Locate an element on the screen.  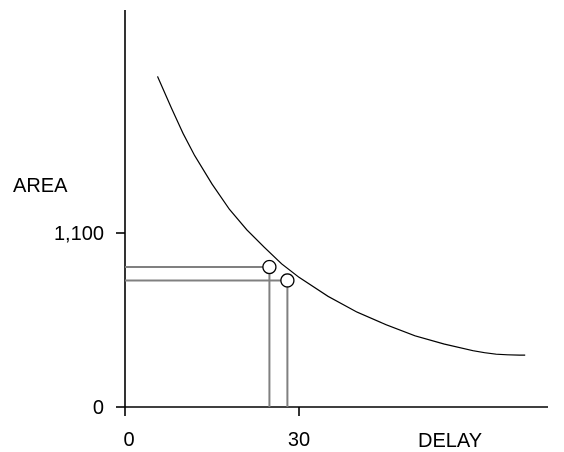
guide-lines is located at coordinates (207, 336).